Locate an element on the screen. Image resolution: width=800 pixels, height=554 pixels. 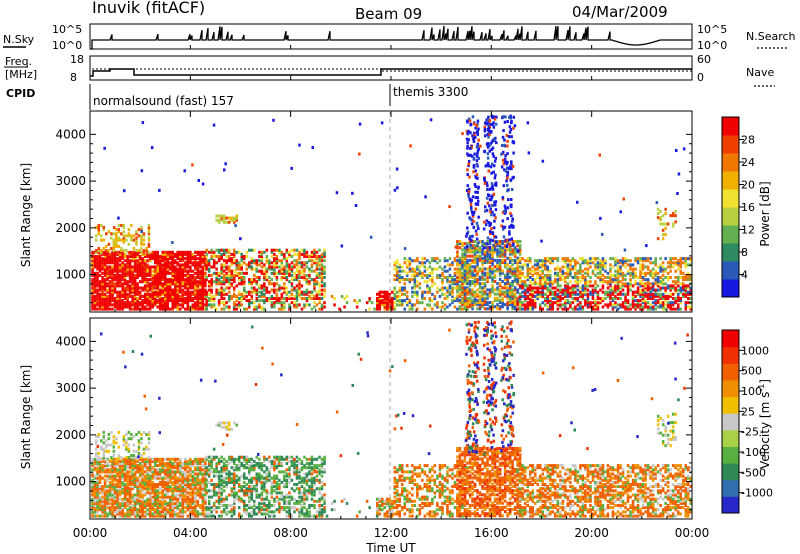
colorbar-tick-label: 20 is located at coordinates (748, 185).